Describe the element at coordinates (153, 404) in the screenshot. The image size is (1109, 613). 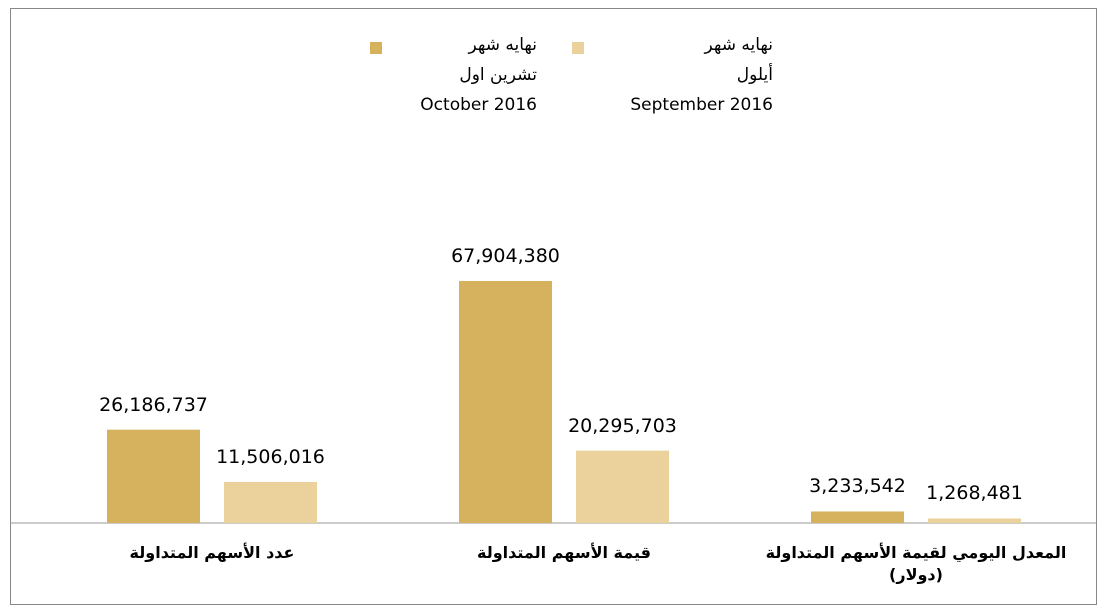
I see `value-label: 26,186,737` at that location.